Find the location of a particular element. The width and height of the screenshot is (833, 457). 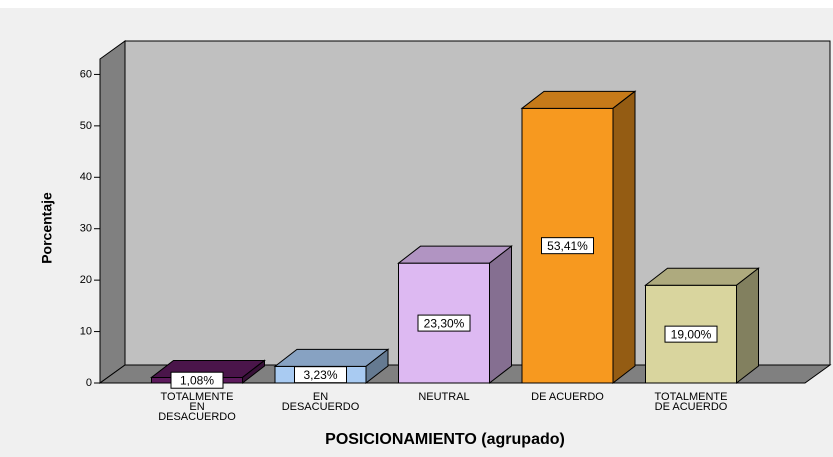

y-tick-label: 0 is located at coordinates (89, 383).